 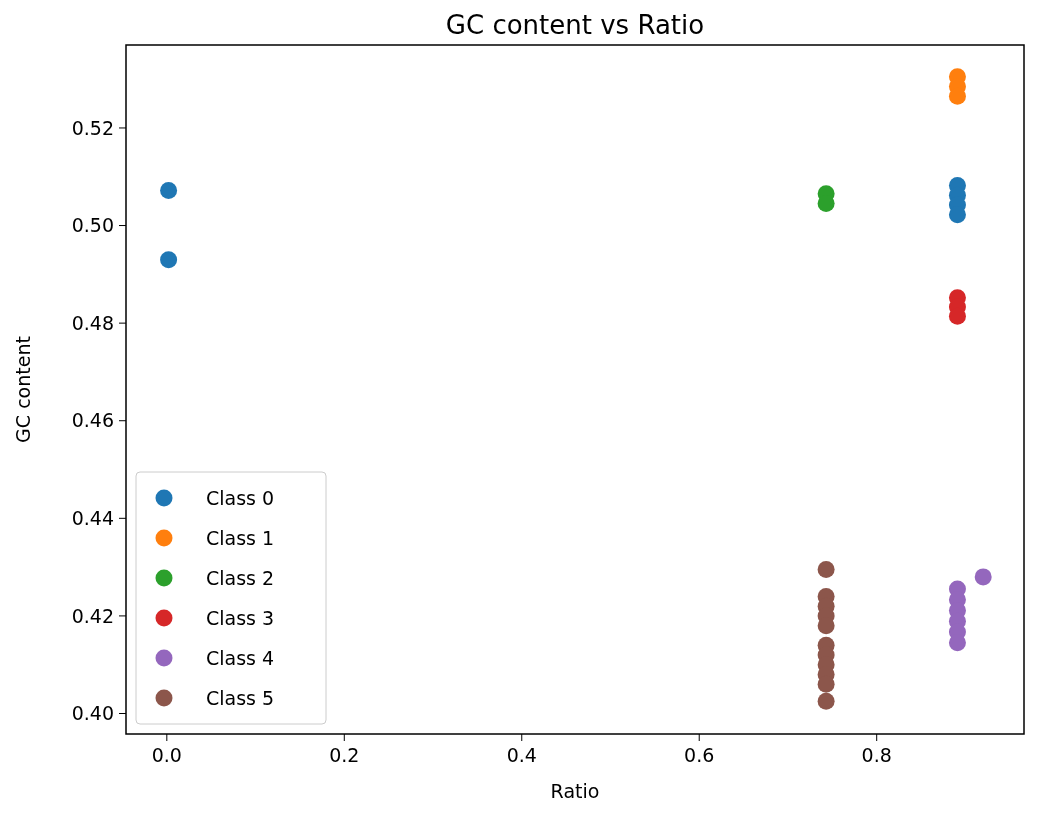 What do you see at coordinates (92, 127) in the screenshot?
I see `y-tick-label: 0.52` at bounding box center [92, 127].